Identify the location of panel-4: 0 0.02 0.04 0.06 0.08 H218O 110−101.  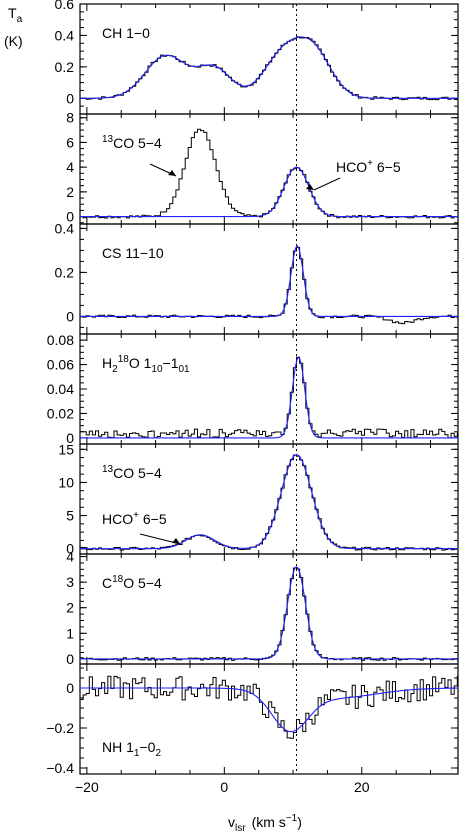
(253, 389).